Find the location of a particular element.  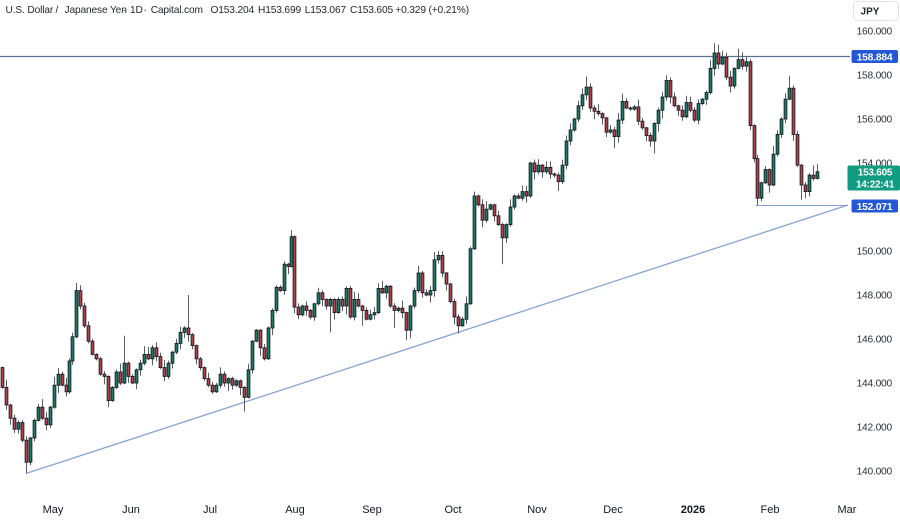

svg-text: 14:22:41 is located at coordinates (875, 185).